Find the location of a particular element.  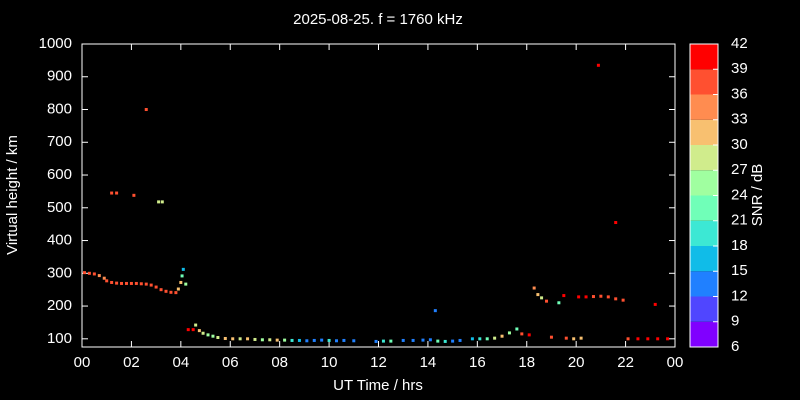

y-tick-label: 1000 is located at coordinates (55, 43).